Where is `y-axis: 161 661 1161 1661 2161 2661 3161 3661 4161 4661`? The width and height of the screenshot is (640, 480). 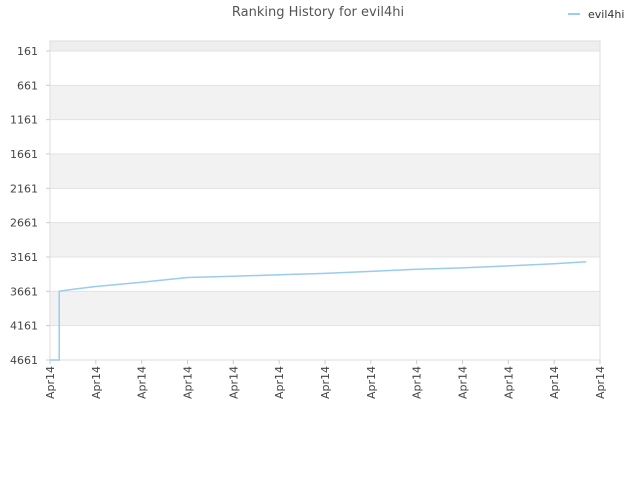
y-axis: 161 661 1161 1661 2161 2661 3161 3661 4161 4661 is located at coordinates (30, 206).